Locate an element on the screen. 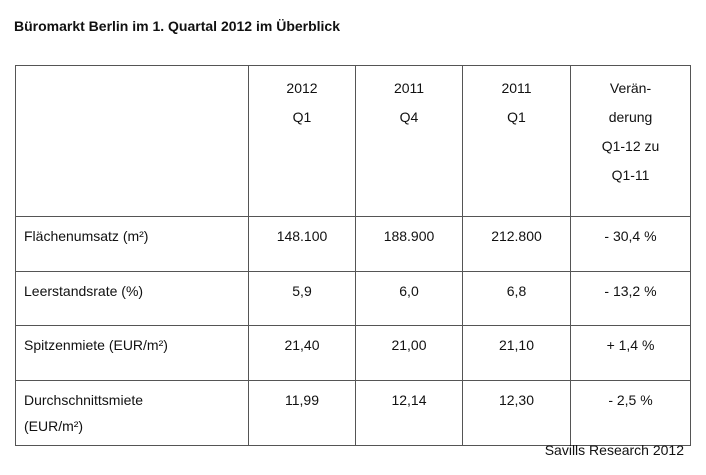 Image resolution: width=706 pixels, height=475 pixels. cell: 21,00 is located at coordinates (409, 353).